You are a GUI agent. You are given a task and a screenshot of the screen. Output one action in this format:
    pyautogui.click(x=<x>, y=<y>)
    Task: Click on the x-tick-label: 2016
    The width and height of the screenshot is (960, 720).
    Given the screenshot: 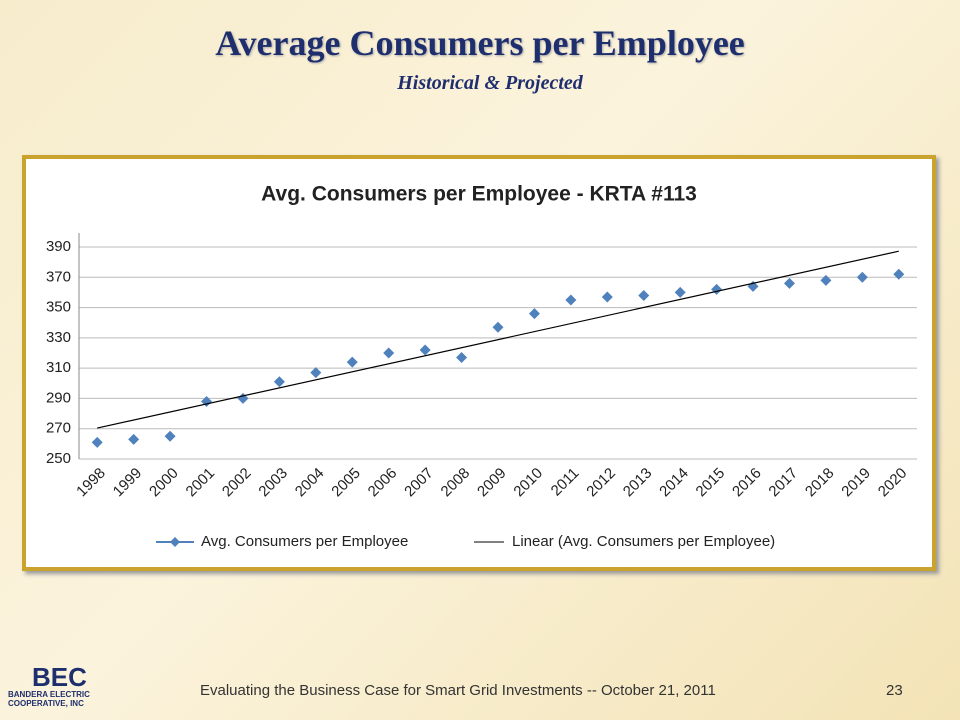 What is the action you would take?
    pyautogui.click(x=747, y=483)
    